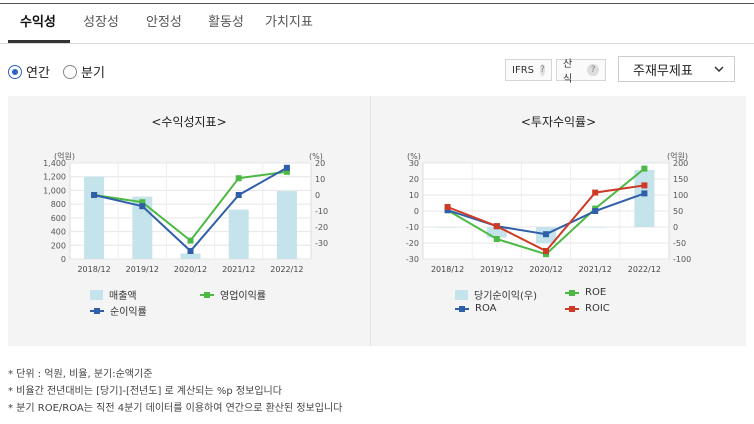 This screenshot has width=754, height=424. I want to click on y-left-tick-label: 1,200, so click(54, 177).